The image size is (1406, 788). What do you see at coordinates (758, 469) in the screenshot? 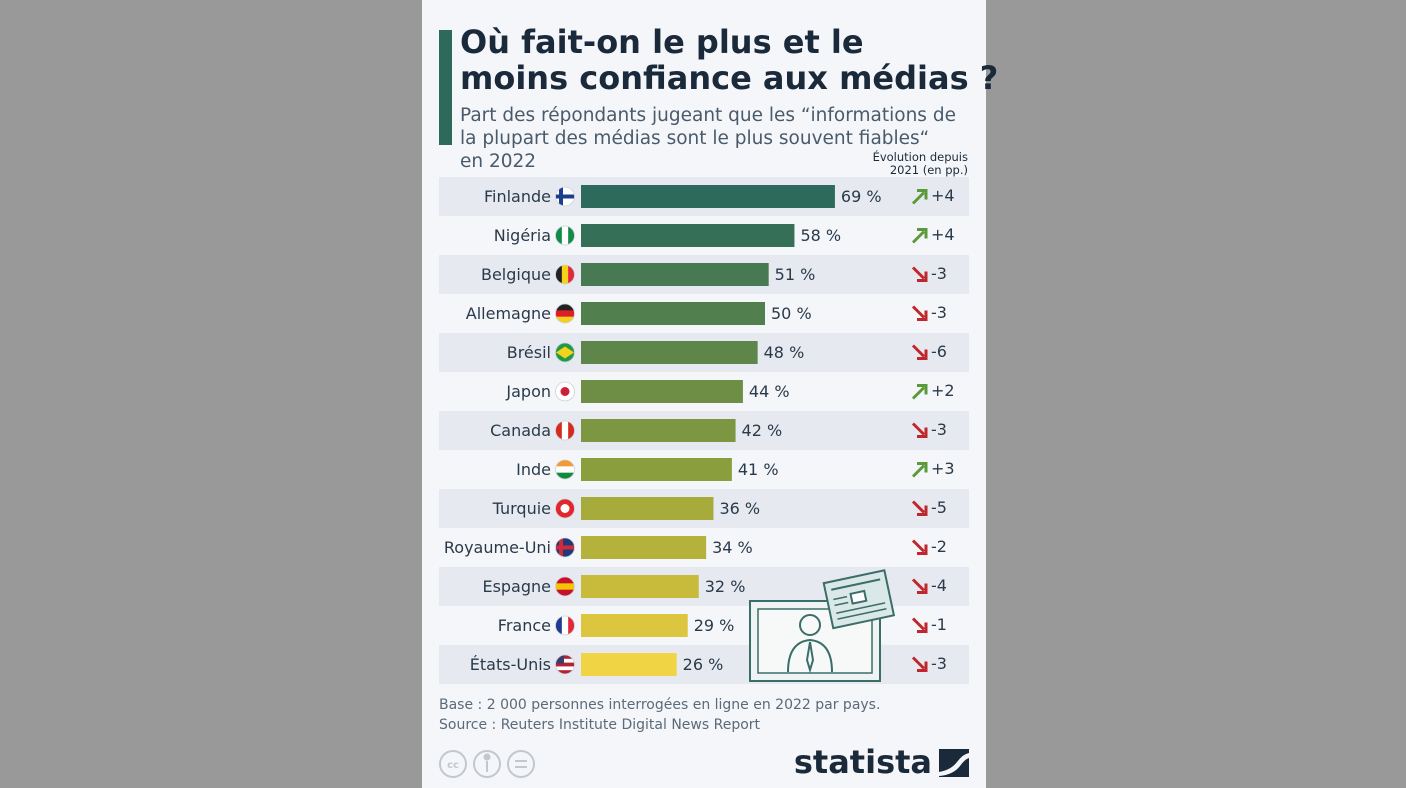
I see `value-label: 41 %` at bounding box center [758, 469].